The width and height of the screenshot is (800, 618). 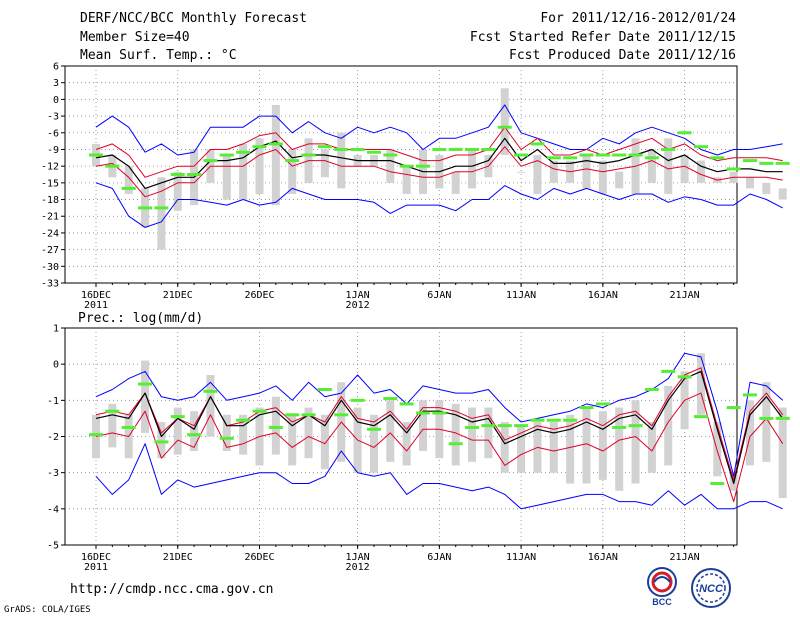 What do you see at coordinates (96, 567) in the screenshot?
I see `prec-year-label: 2011` at bounding box center [96, 567].